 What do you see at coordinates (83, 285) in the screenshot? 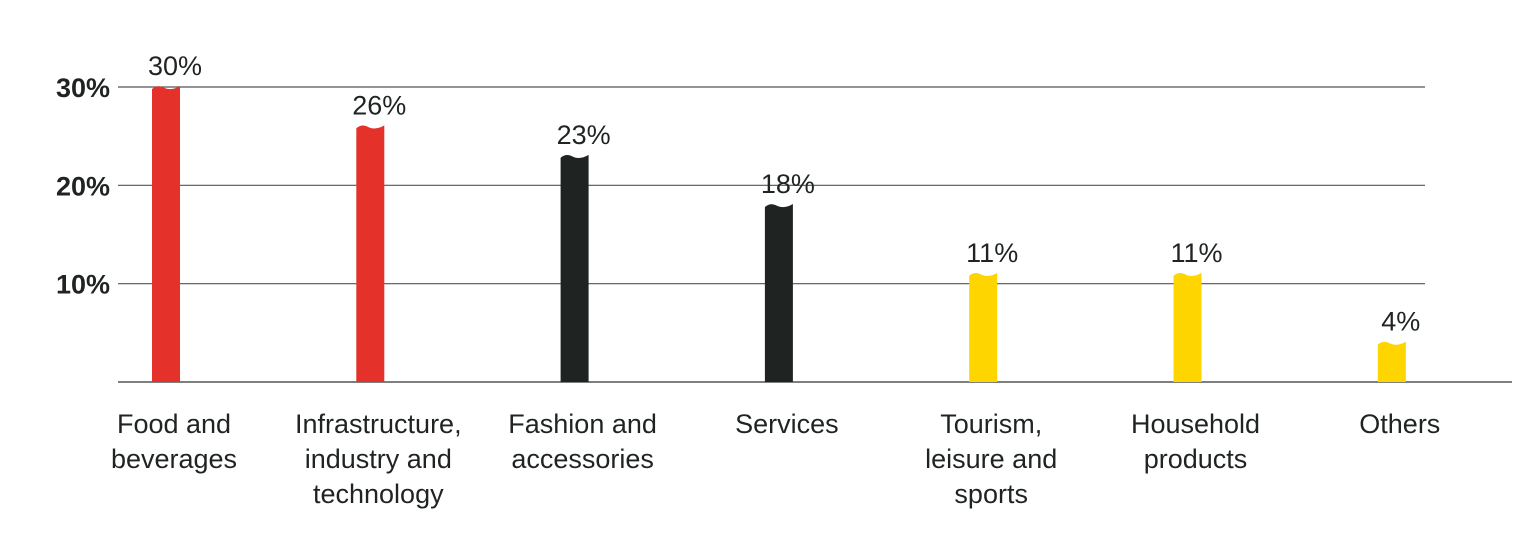
I see `y-tick-label: 10%` at bounding box center [83, 285].